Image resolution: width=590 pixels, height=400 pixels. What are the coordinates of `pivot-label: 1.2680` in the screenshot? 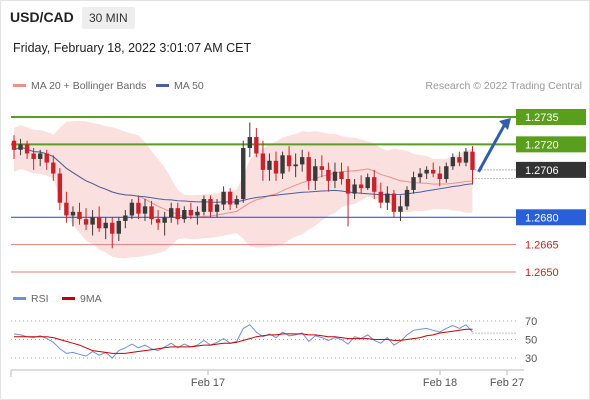 It's located at (542, 218).